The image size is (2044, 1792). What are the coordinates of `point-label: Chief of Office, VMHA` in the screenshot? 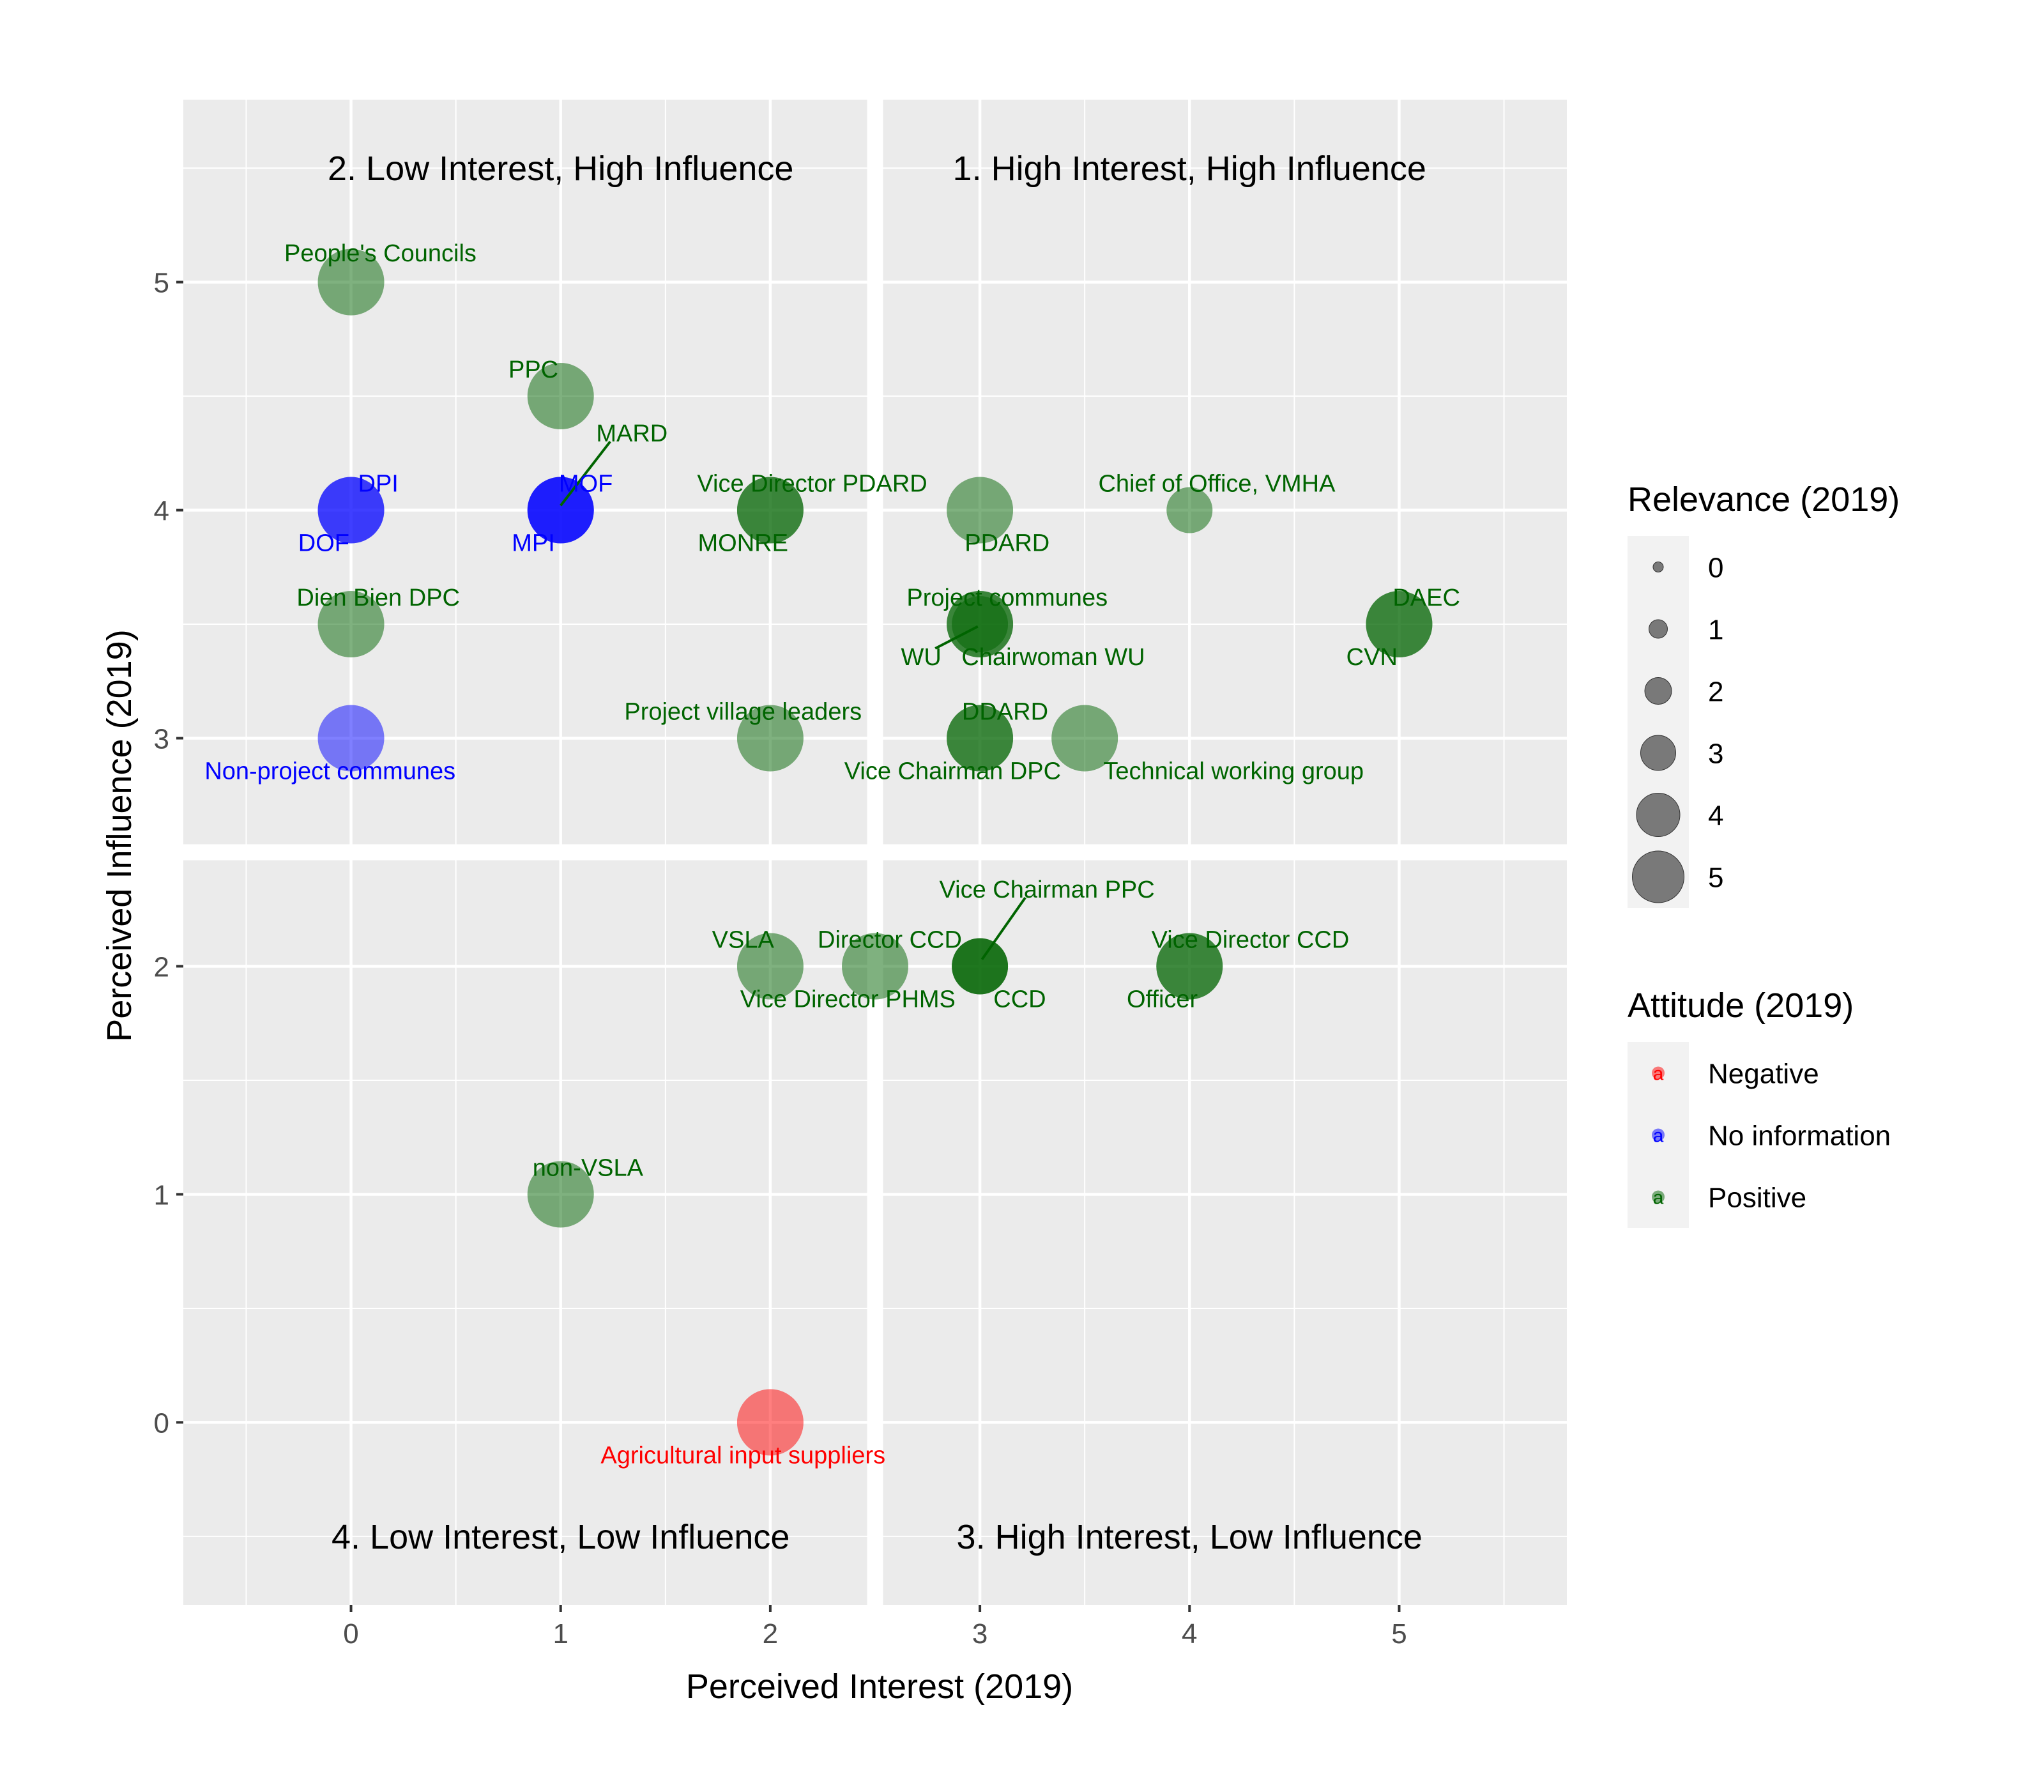 It's located at (1217, 484).